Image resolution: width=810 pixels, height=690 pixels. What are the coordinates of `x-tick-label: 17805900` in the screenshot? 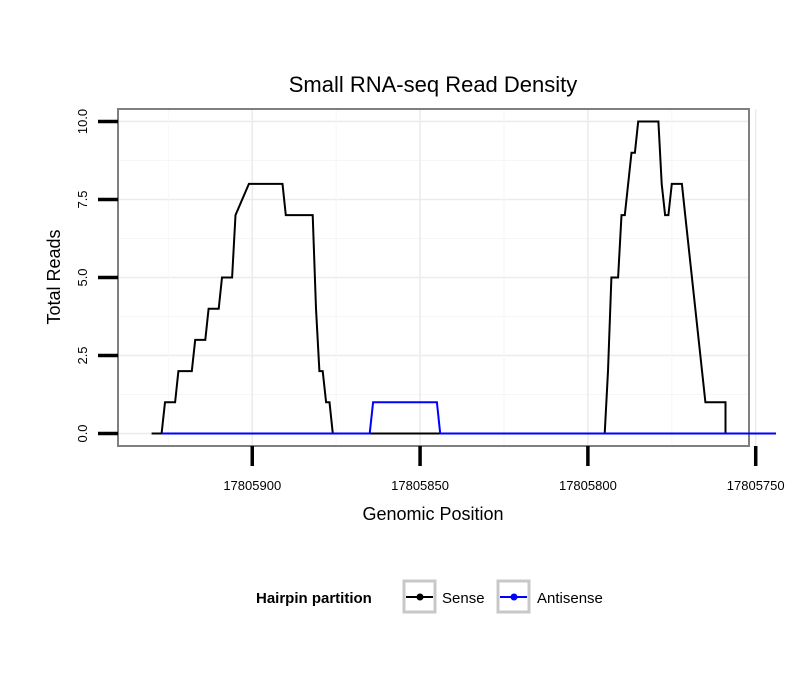 It's located at (252, 485).